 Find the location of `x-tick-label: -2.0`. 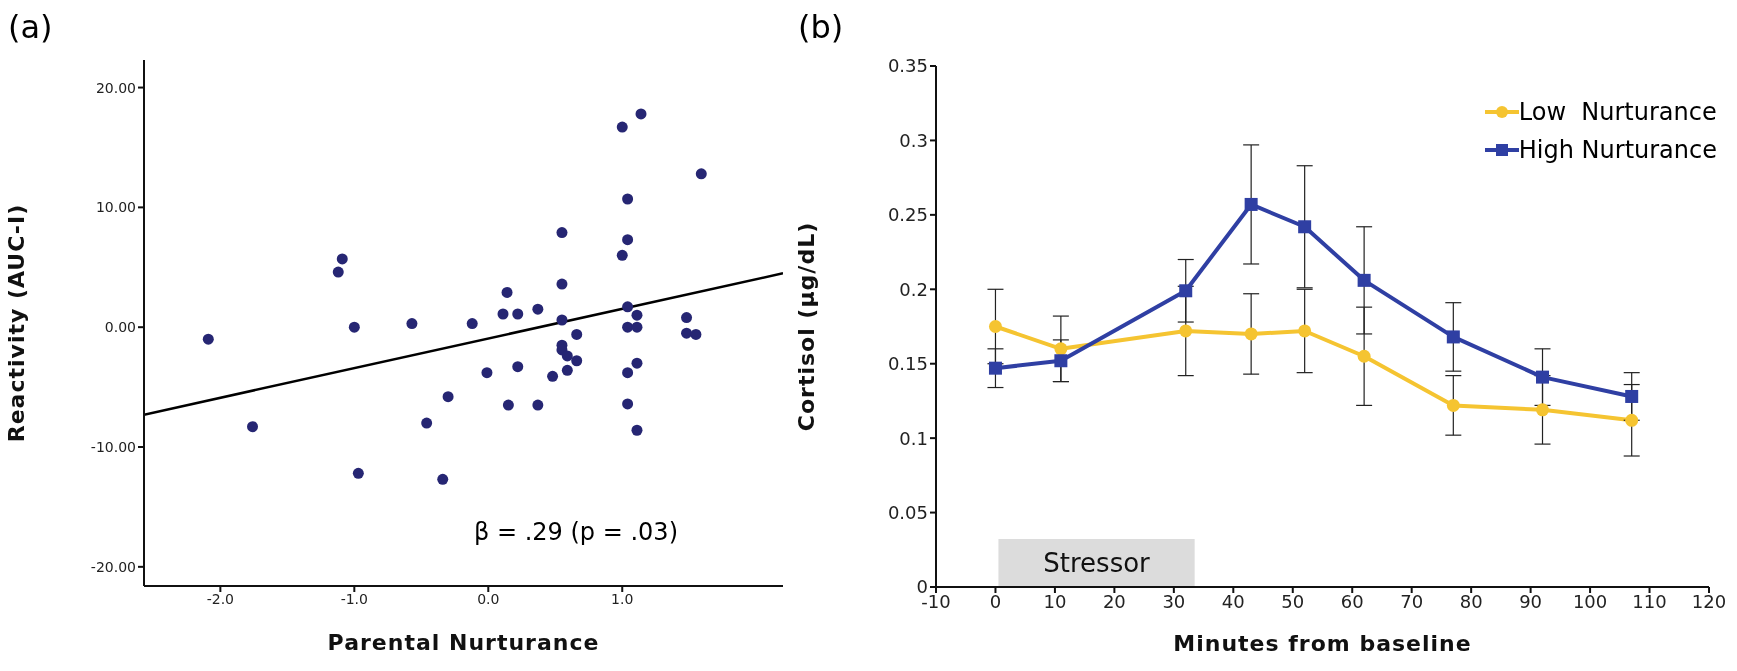

x-tick-label: -2.0 is located at coordinates (220, 598).